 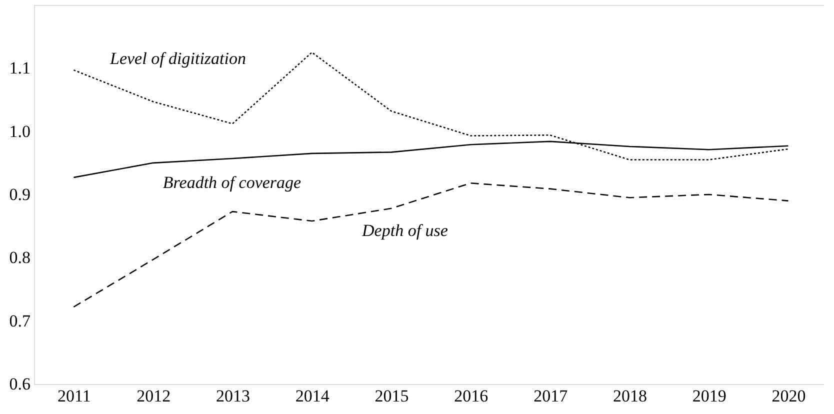 What do you see at coordinates (20, 320) in the screenshot?
I see `y-tick-label: 0.7` at bounding box center [20, 320].